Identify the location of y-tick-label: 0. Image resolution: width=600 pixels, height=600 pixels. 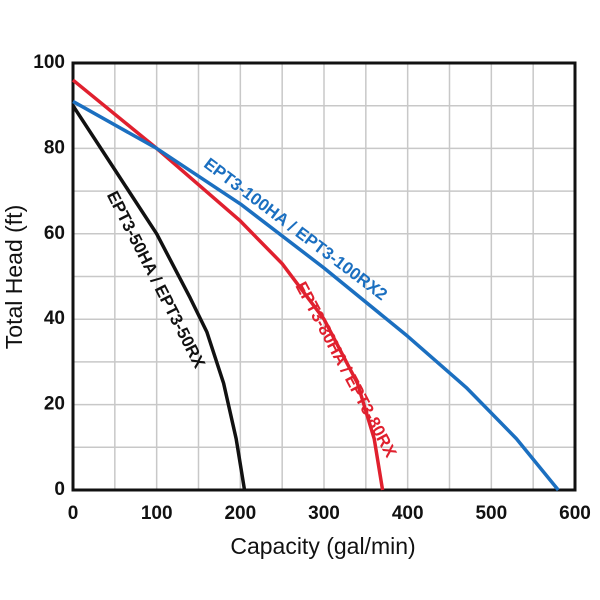
(59, 489).